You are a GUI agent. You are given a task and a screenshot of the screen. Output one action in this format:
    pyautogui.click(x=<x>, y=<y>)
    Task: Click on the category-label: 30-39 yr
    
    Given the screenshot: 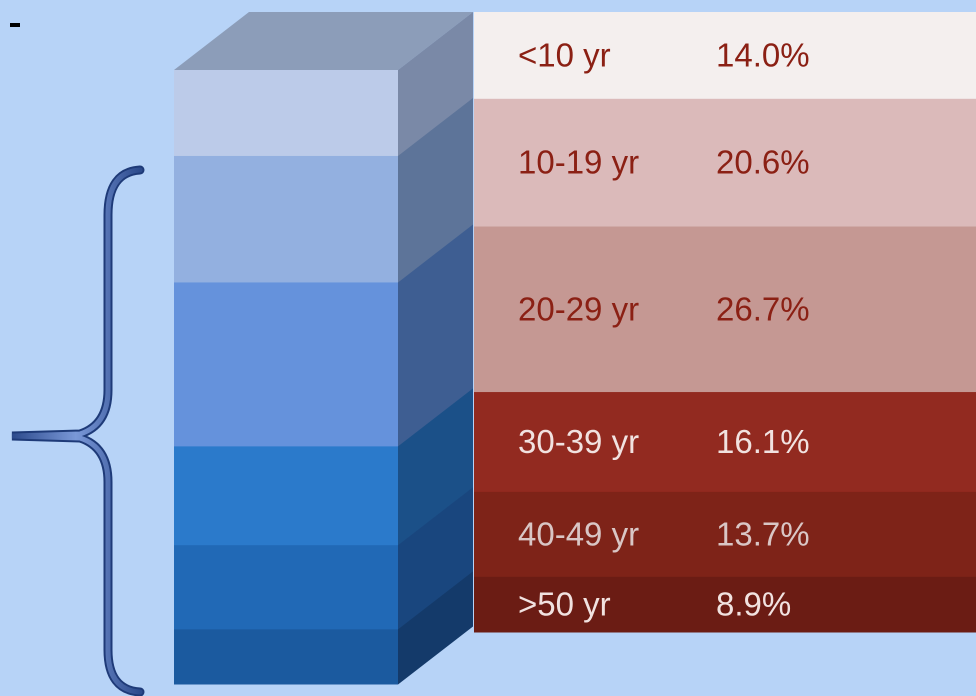 What is the action you would take?
    pyautogui.click(x=578, y=441)
    